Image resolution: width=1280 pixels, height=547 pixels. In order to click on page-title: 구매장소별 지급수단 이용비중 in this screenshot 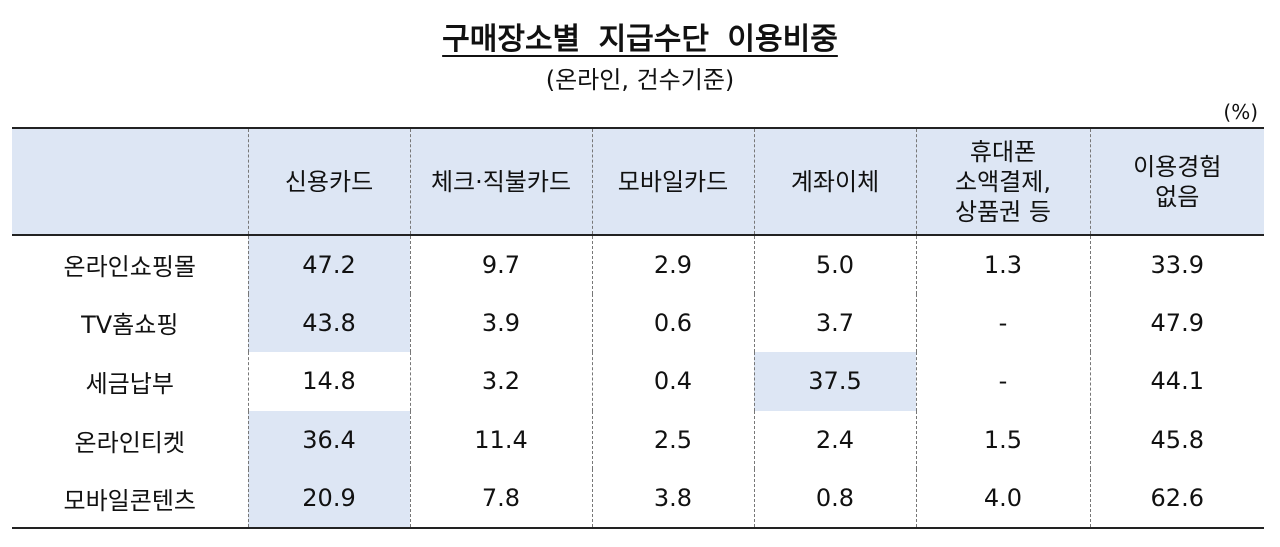, I will do `click(640, 36)`.